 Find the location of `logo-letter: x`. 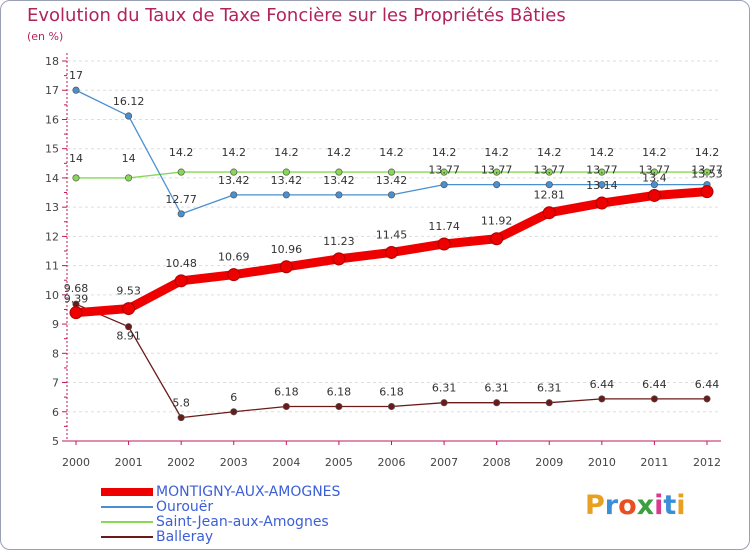

logo-letter: x is located at coordinates (645, 505).